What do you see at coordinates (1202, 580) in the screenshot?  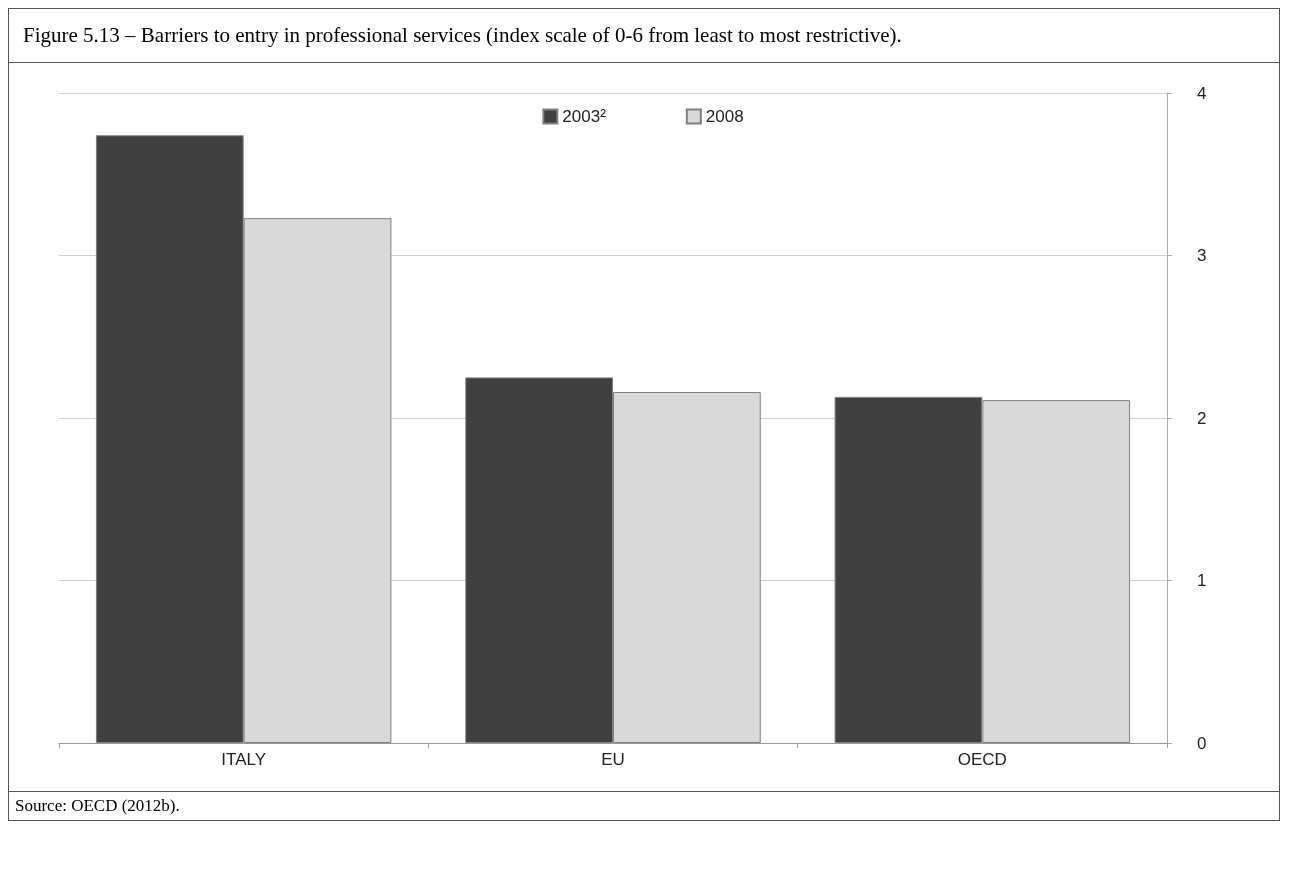 I see `y-tick-label: 1` at bounding box center [1202, 580].